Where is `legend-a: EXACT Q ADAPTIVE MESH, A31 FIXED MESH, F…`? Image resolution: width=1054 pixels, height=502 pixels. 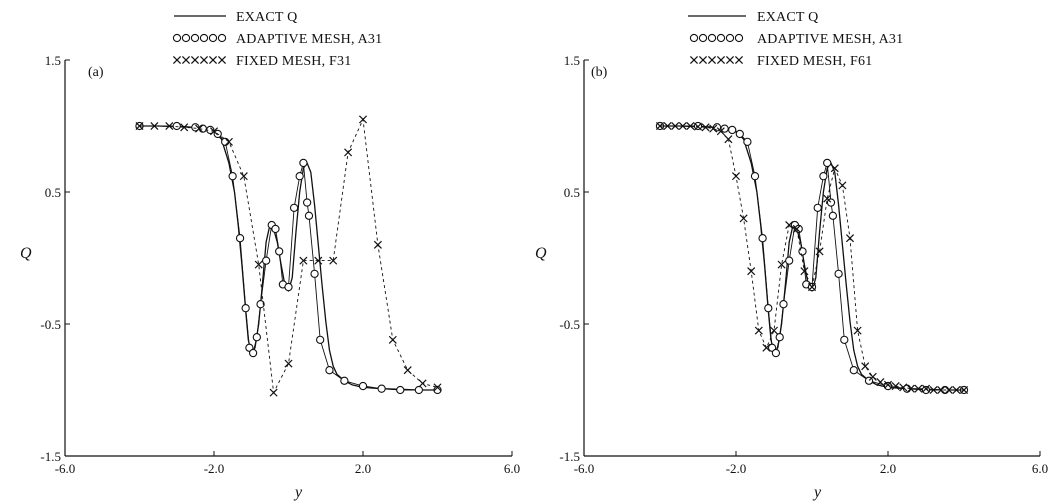 legend-a: EXACT Q ADAPTIVE MESH, A31 FIXED MESH, F… is located at coordinates (277, 39).